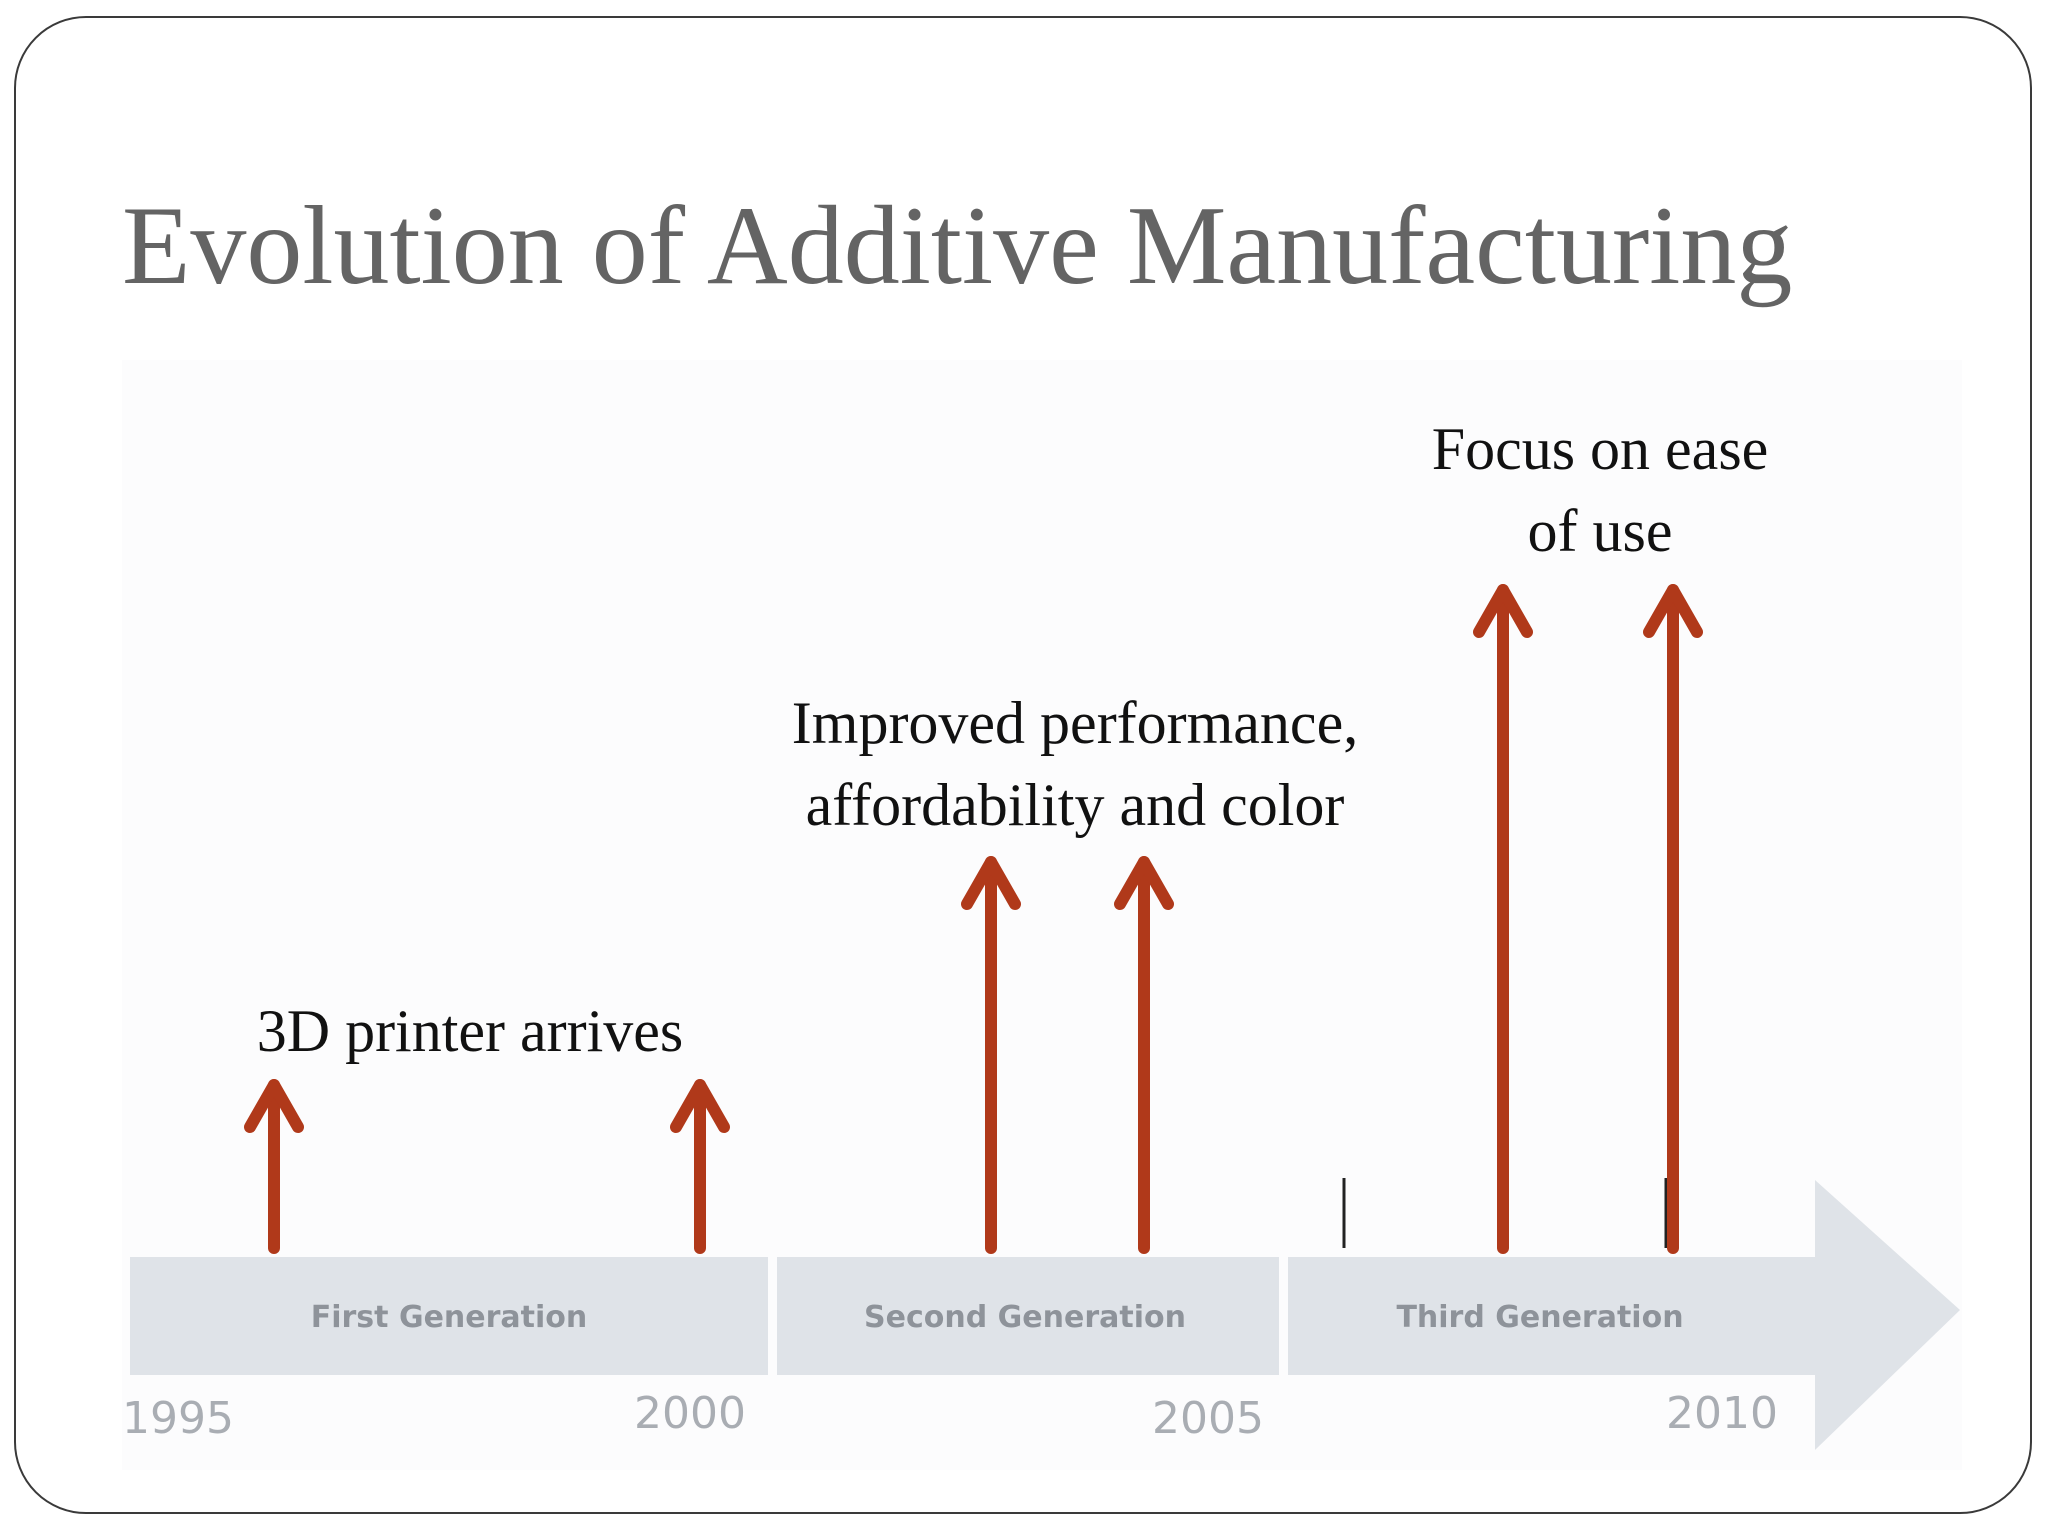 The image size is (2048, 1536). I want to click on annotation-line: Improved performance,, so click(1075, 723).